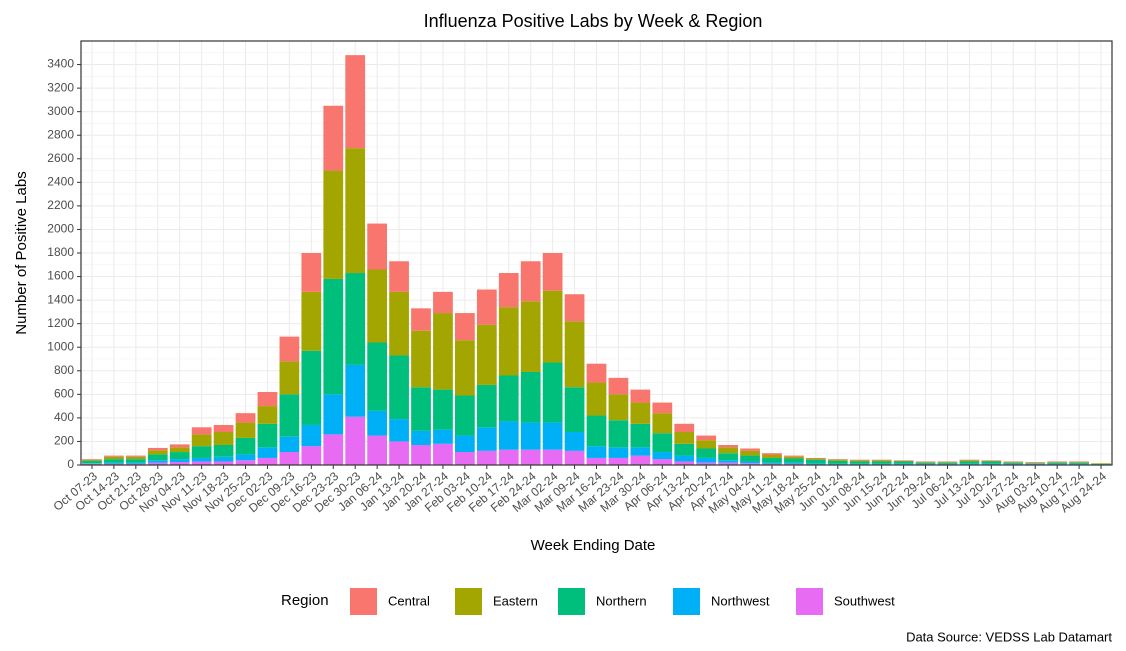  I want to click on y-tick-label: 1200, so click(60, 323).